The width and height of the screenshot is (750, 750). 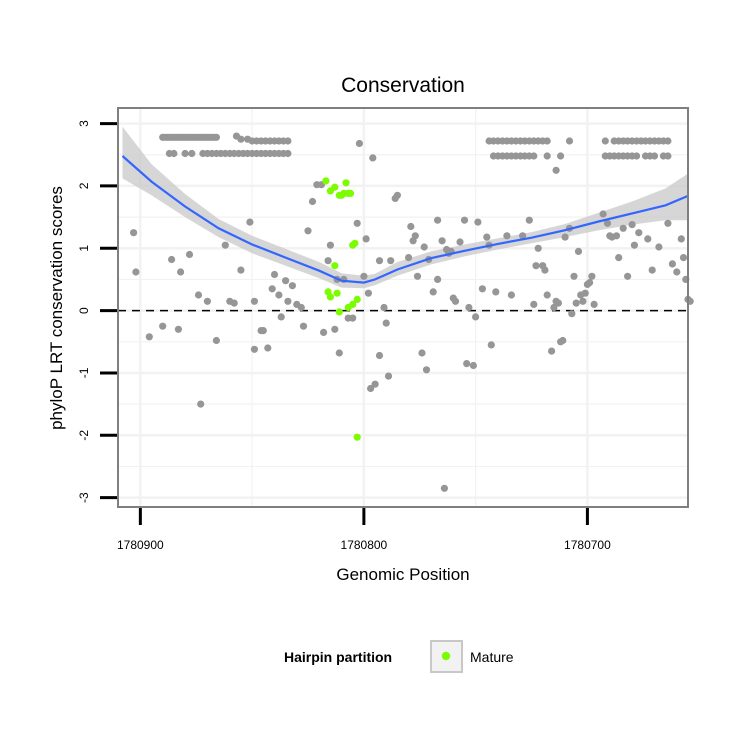 What do you see at coordinates (405, 219) in the screenshot?
I see `smooth-fit-line` at bounding box center [405, 219].